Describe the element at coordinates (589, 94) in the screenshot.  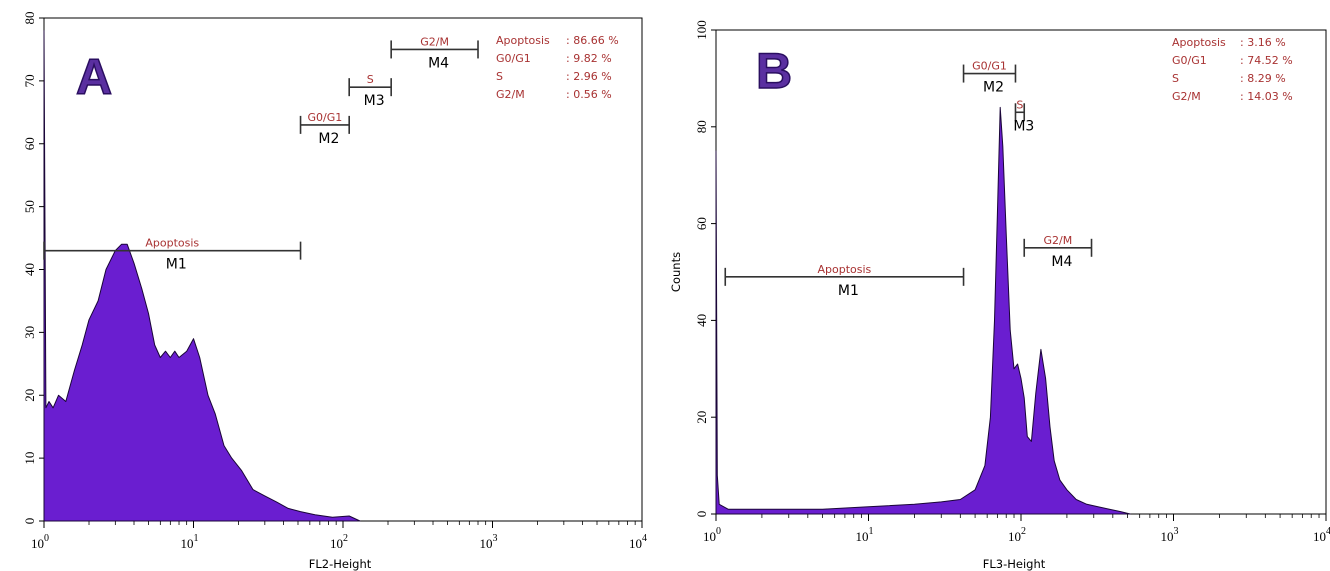
I see `stat-value: : 0.56 %` at that location.